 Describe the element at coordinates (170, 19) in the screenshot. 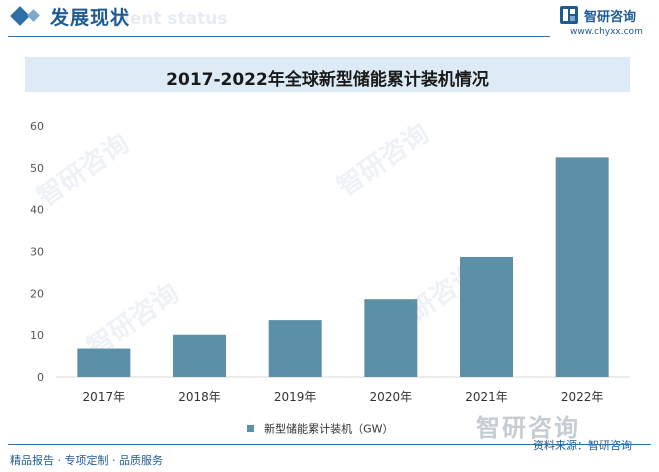

I see `section-subtitle: ment status` at that location.